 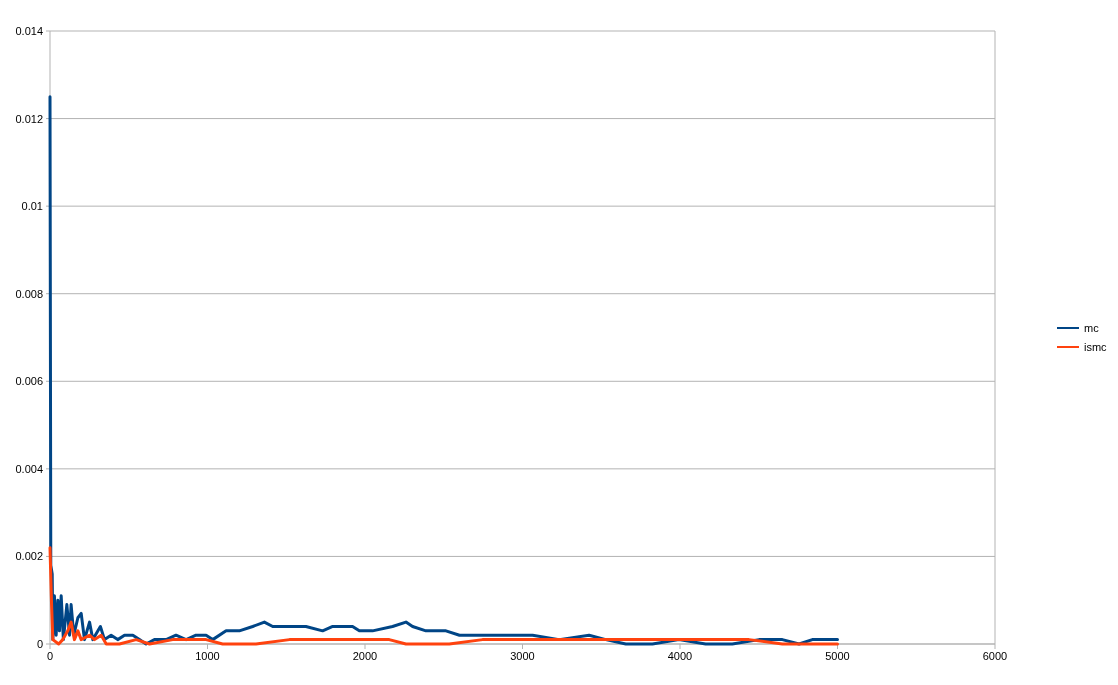 What do you see at coordinates (207, 656) in the screenshot?
I see `x-tick-label: 1000` at bounding box center [207, 656].